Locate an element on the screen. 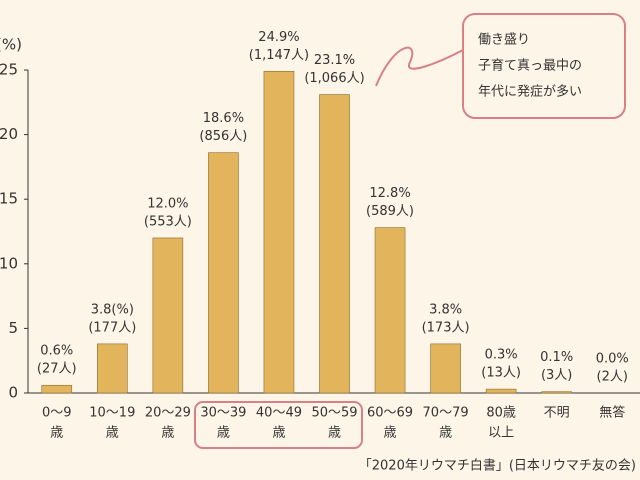 The width and height of the screenshot is (640, 480). source: 「2020年リウマチ白書」(日本リウマチ友の会) is located at coordinates (497, 466).